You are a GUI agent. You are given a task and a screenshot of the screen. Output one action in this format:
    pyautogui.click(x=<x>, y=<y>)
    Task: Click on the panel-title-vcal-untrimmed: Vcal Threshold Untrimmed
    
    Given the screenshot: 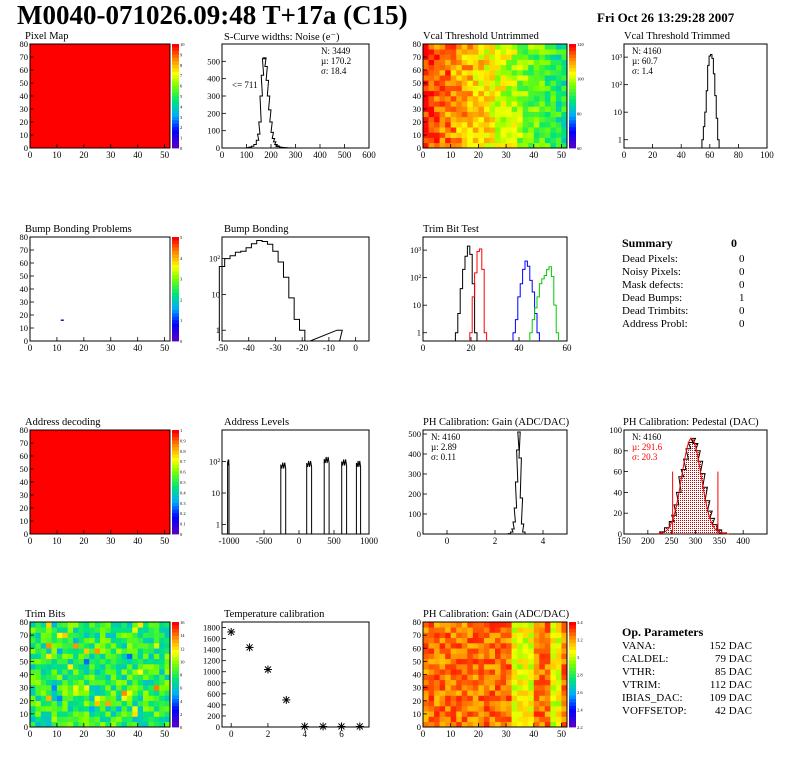 What is the action you would take?
    pyautogui.click(x=481, y=36)
    